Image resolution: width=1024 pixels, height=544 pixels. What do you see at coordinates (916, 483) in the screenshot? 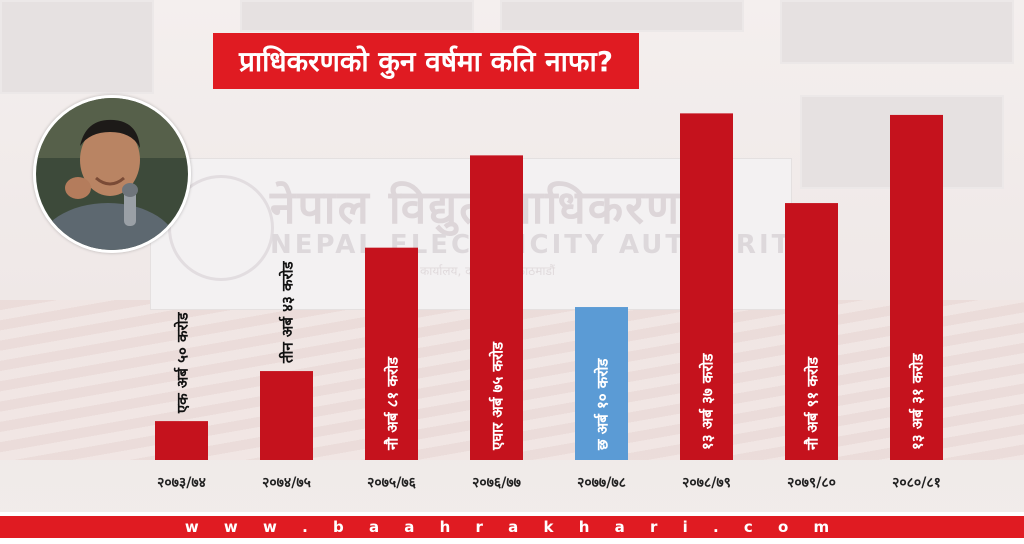
I see `tick-label-7: २०८०/८१` at bounding box center [916, 483].